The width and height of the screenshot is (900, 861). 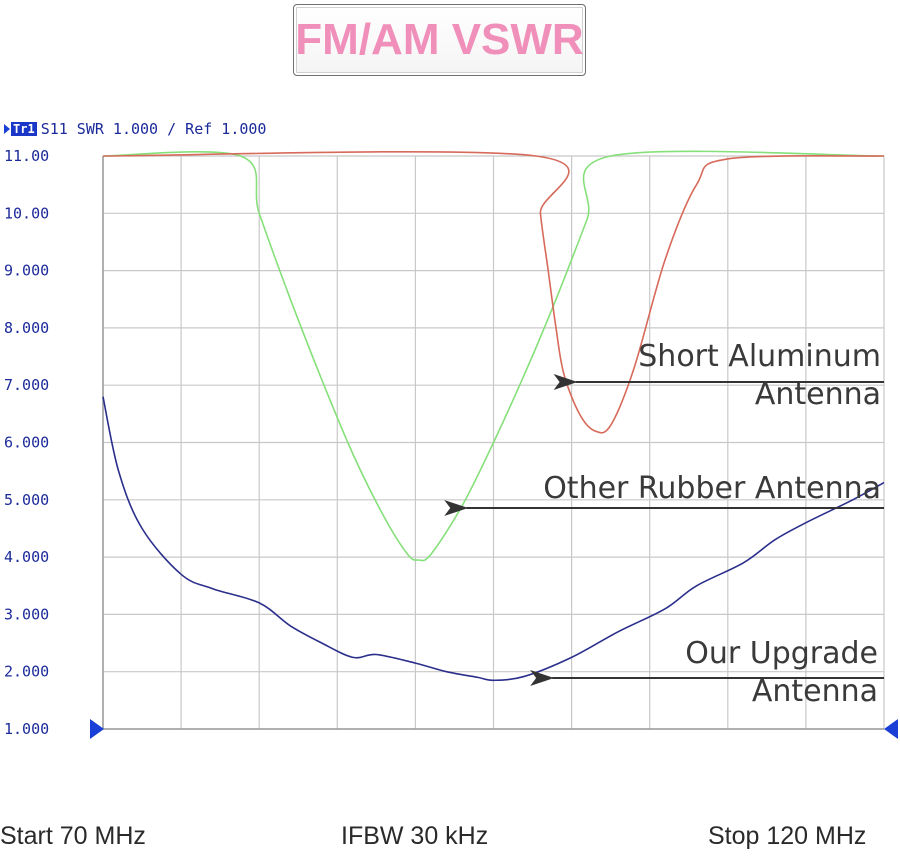 I want to click on y-tick-label: 8.000, so click(x=26, y=328).